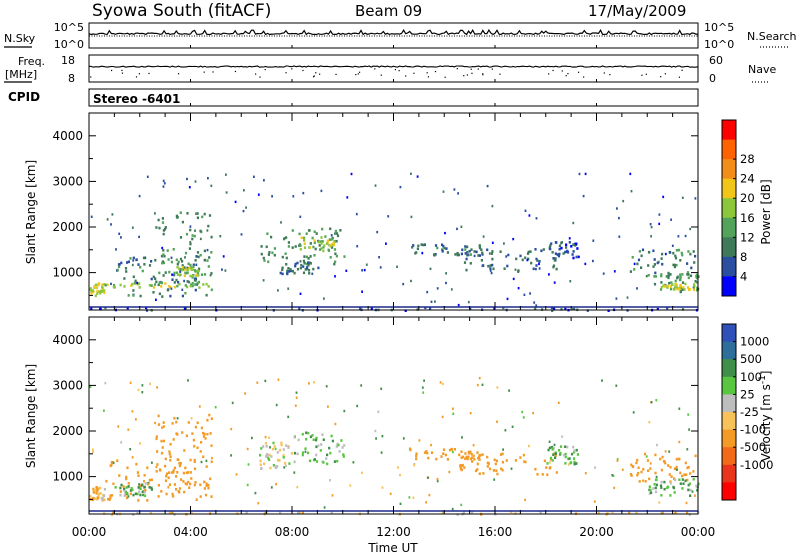 This screenshot has width=800, height=554. I want to click on nsky-series, so click(393, 32).